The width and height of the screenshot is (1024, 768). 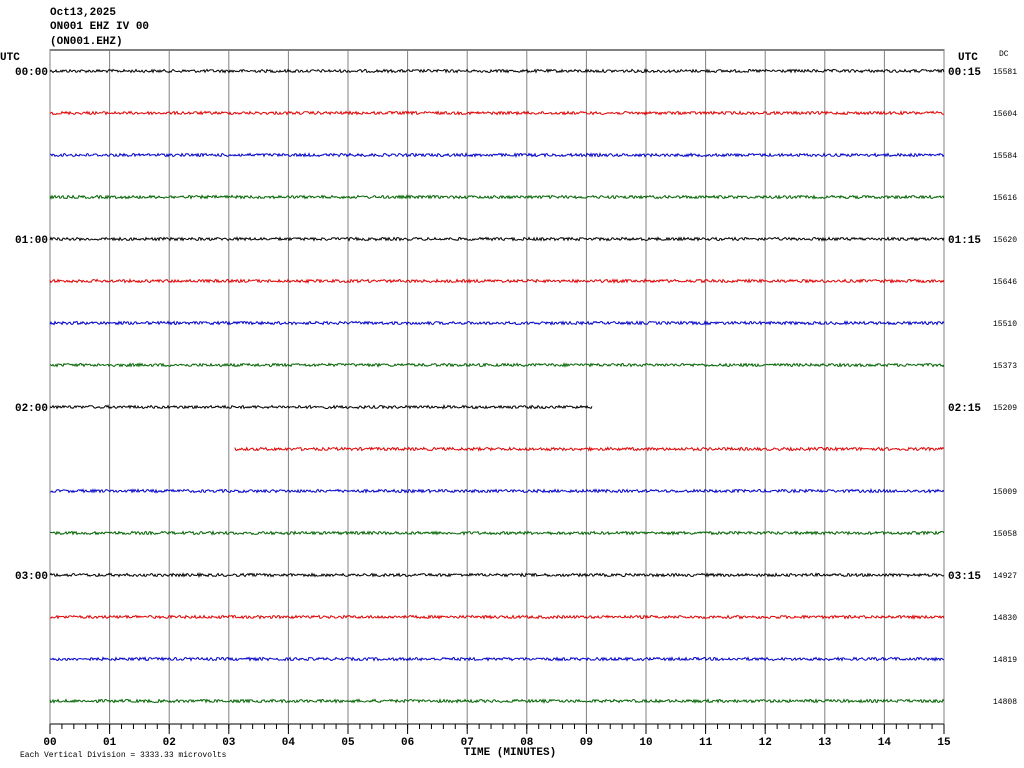 What do you see at coordinates (229, 743) in the screenshot?
I see `x-tick-label: 03` at bounding box center [229, 743].